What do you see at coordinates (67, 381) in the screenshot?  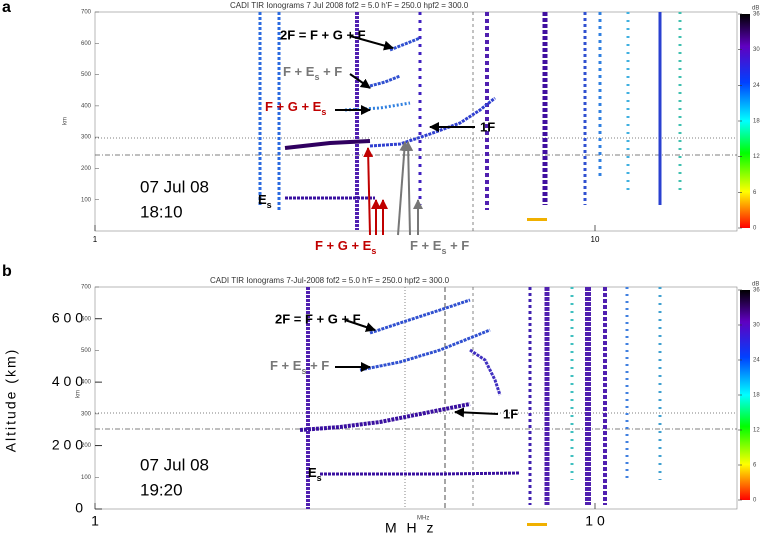 I see `y-tick-label-major: 4 0 0` at bounding box center [67, 381].